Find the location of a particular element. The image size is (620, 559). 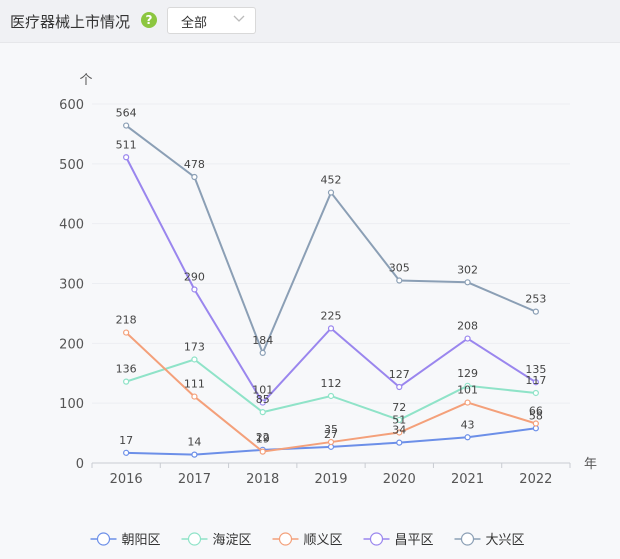

question-circle-icon: ? is located at coordinates (149, 20).